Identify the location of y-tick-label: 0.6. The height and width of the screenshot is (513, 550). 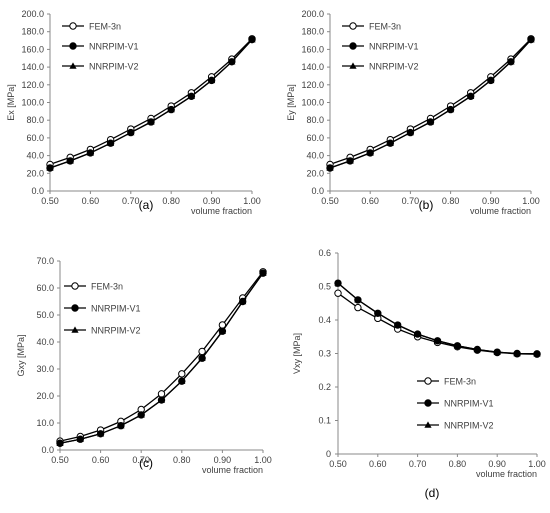
(324, 253).